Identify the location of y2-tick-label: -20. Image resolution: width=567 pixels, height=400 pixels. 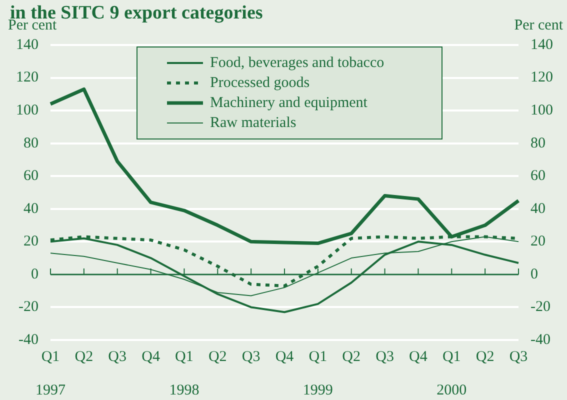
(540, 307).